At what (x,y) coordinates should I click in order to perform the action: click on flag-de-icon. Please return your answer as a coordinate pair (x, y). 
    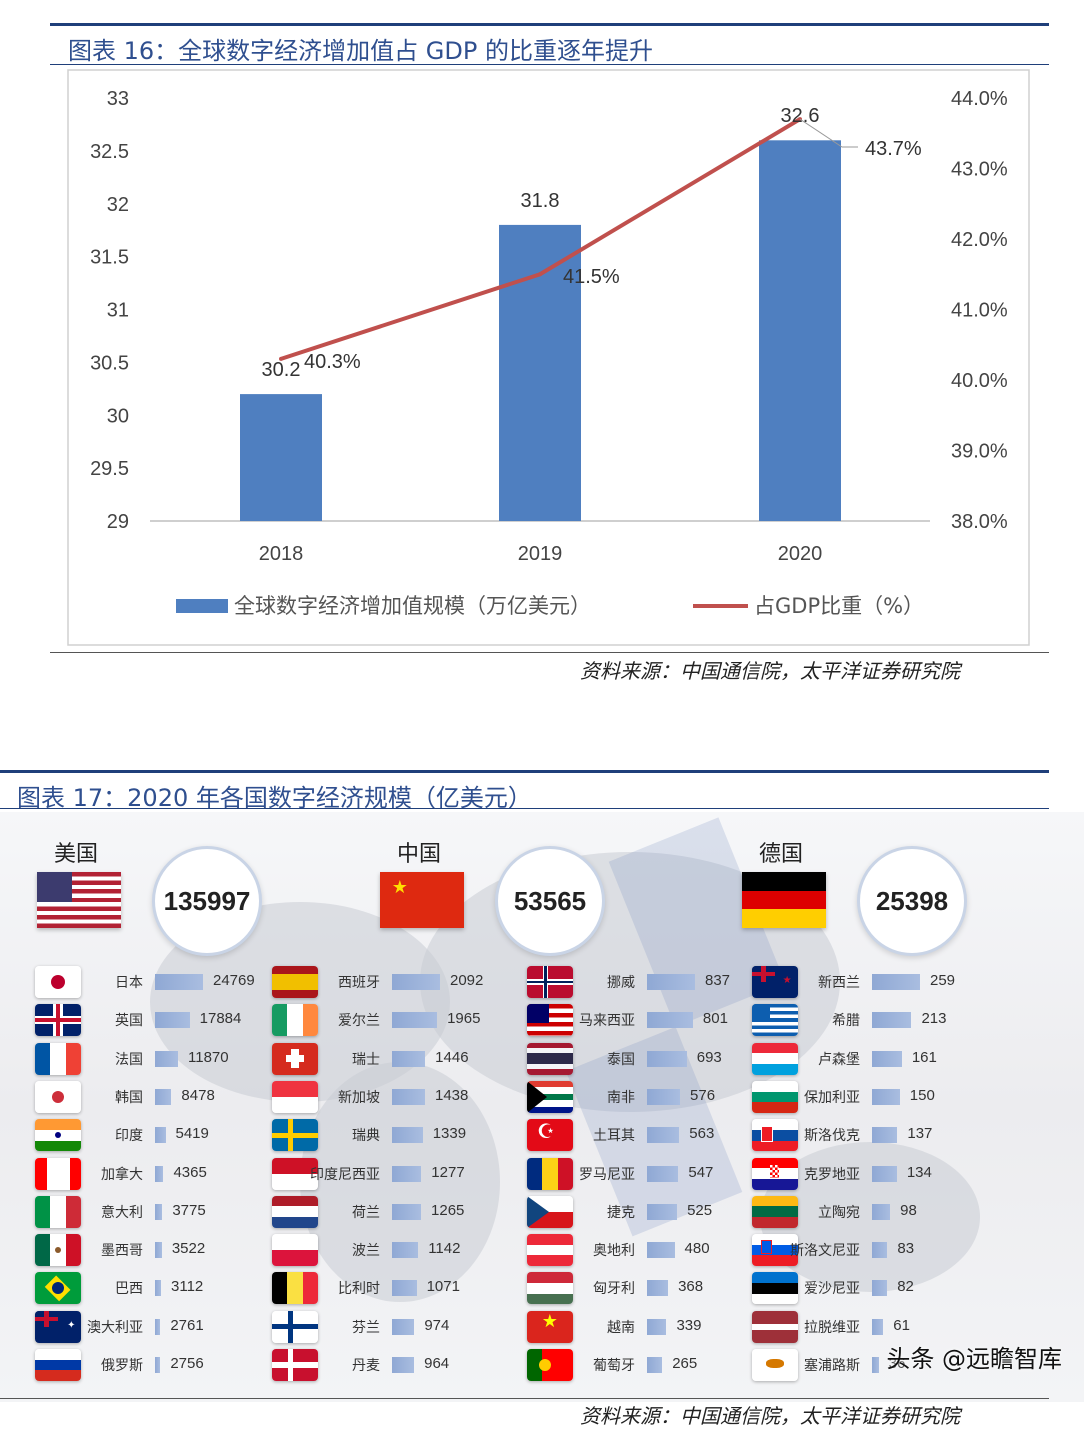
    Looking at the image, I should click on (784, 900).